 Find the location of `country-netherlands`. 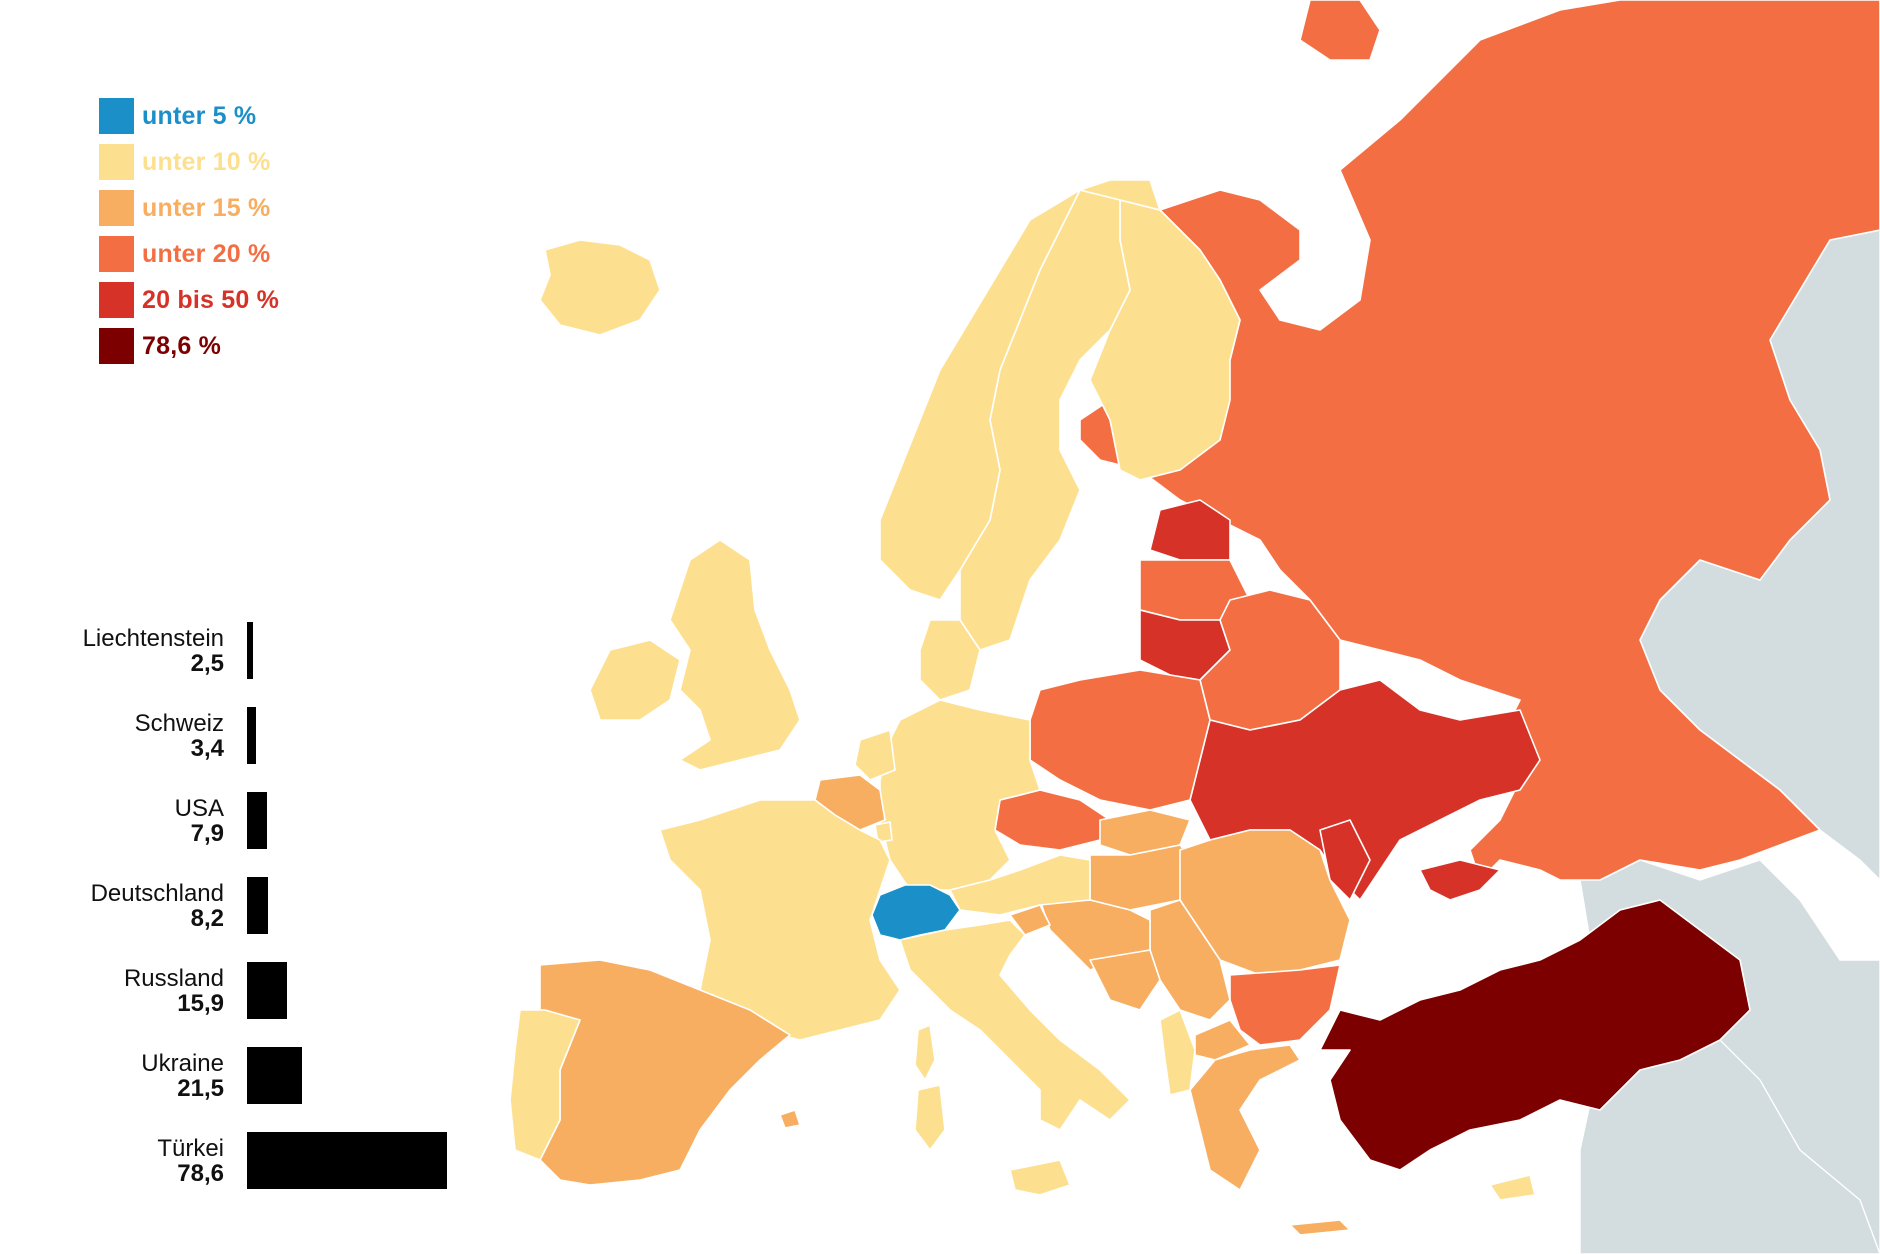

country-netherlands is located at coordinates (875, 755).